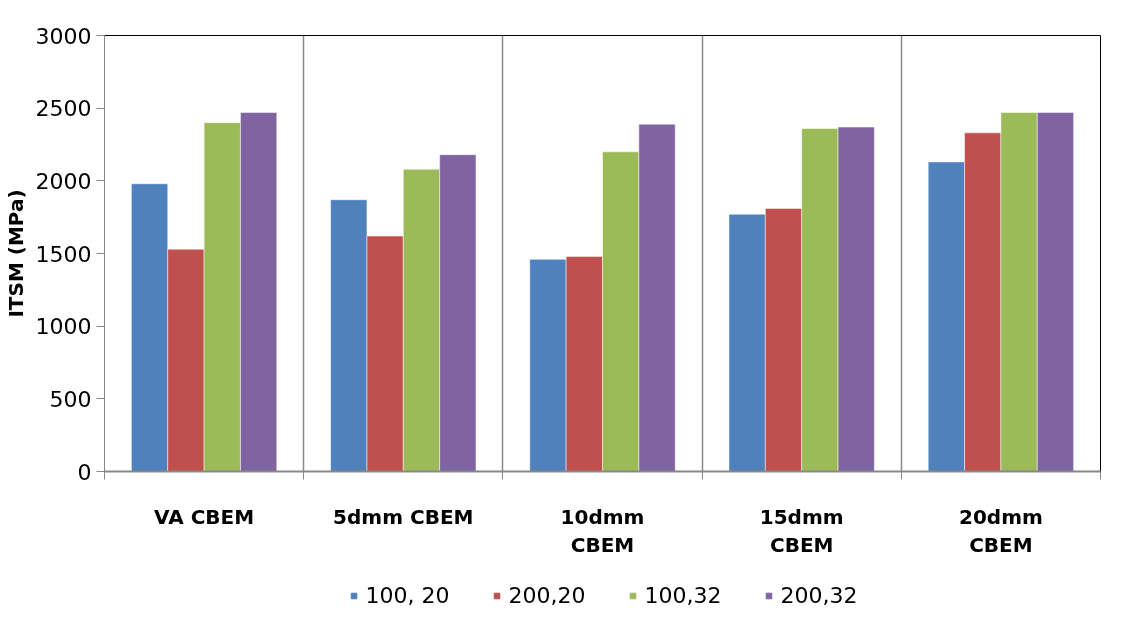 This screenshot has width=1123, height=639. What do you see at coordinates (204, 516) in the screenshot?
I see `x-tick-label: VA CBEM` at bounding box center [204, 516].